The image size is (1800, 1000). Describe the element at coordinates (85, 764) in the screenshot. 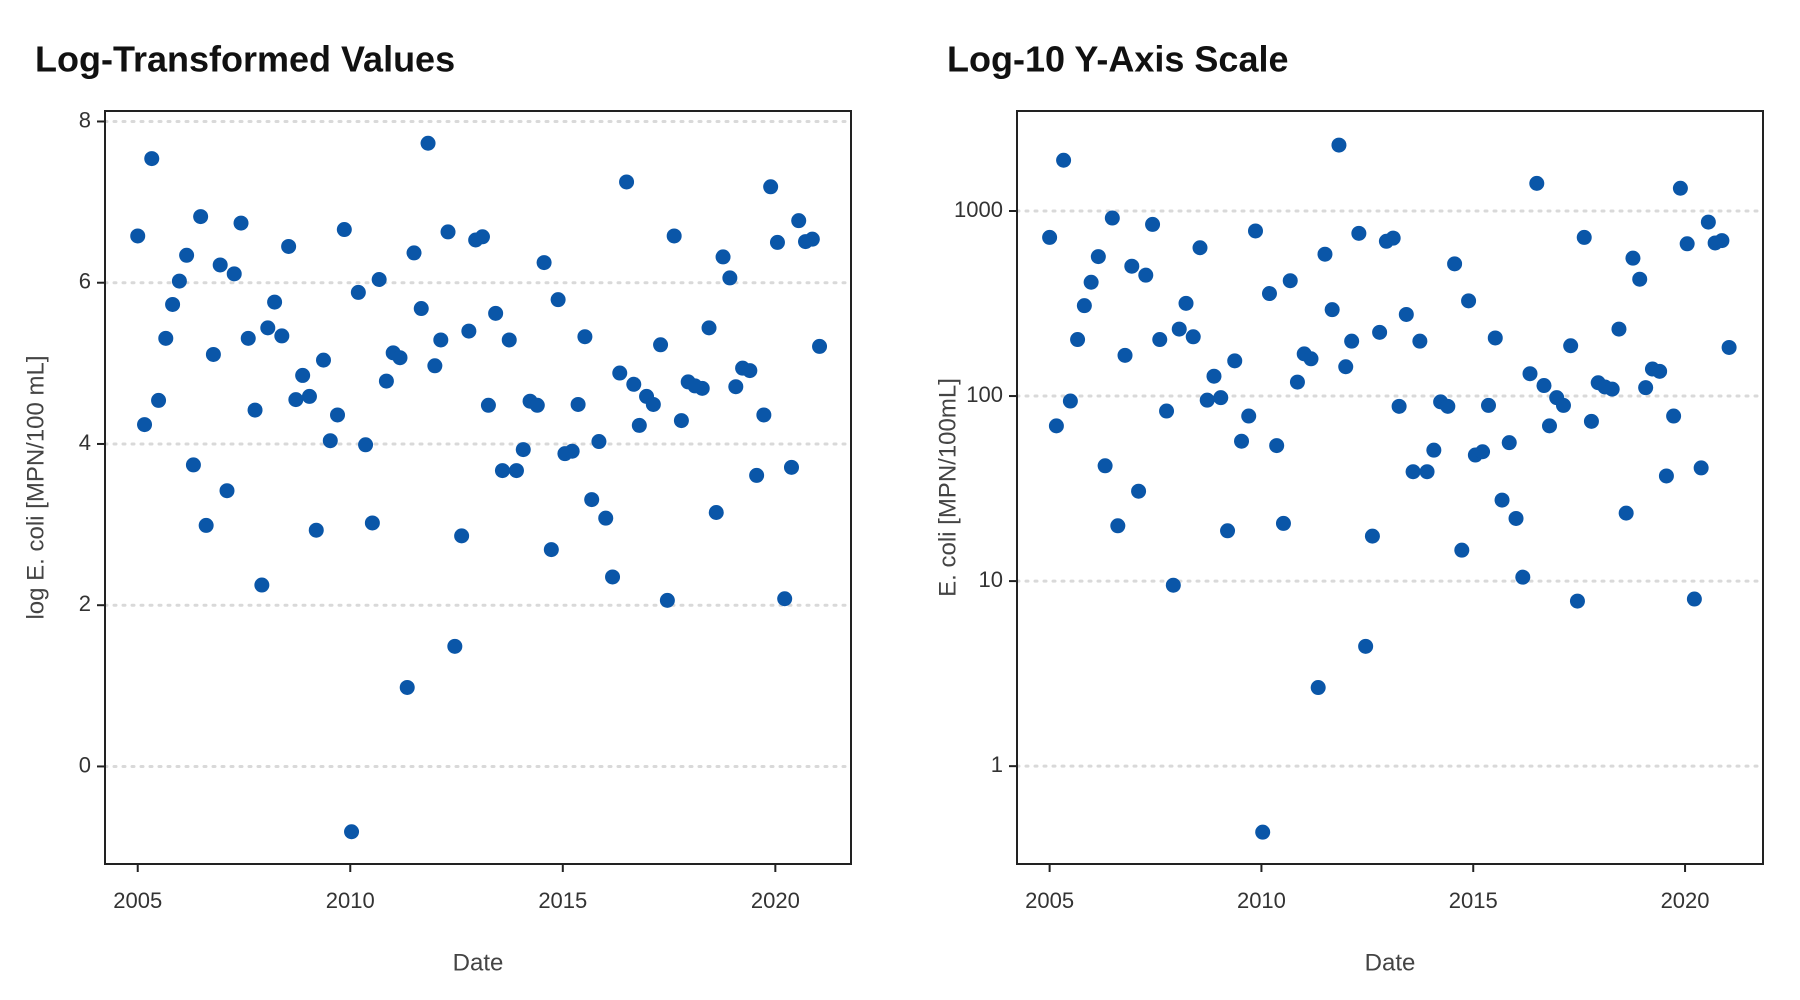

I see `y-tick-label: 0` at that location.